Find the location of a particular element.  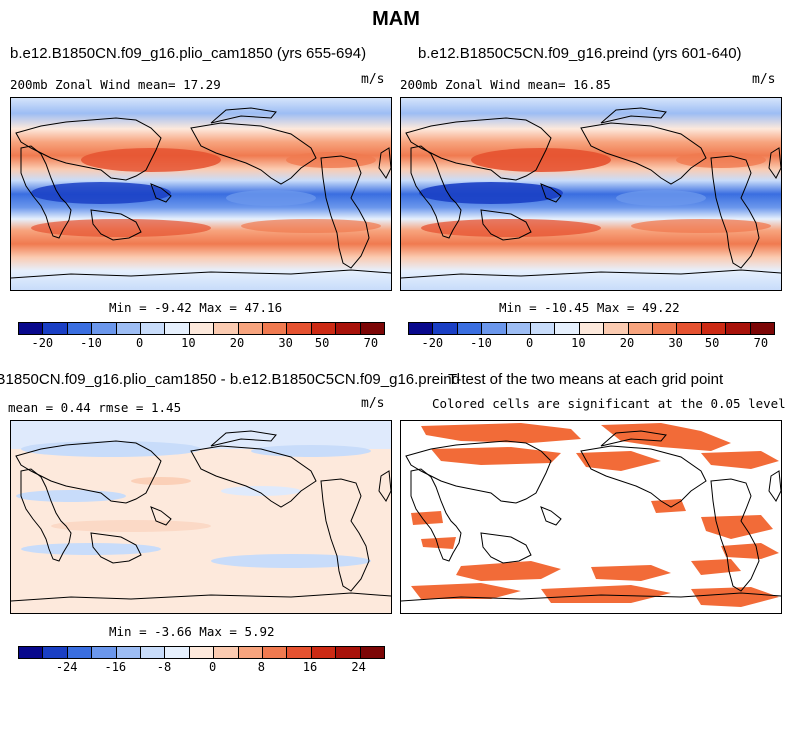

colorbar-tick-label: 8 is located at coordinates (261, 667).